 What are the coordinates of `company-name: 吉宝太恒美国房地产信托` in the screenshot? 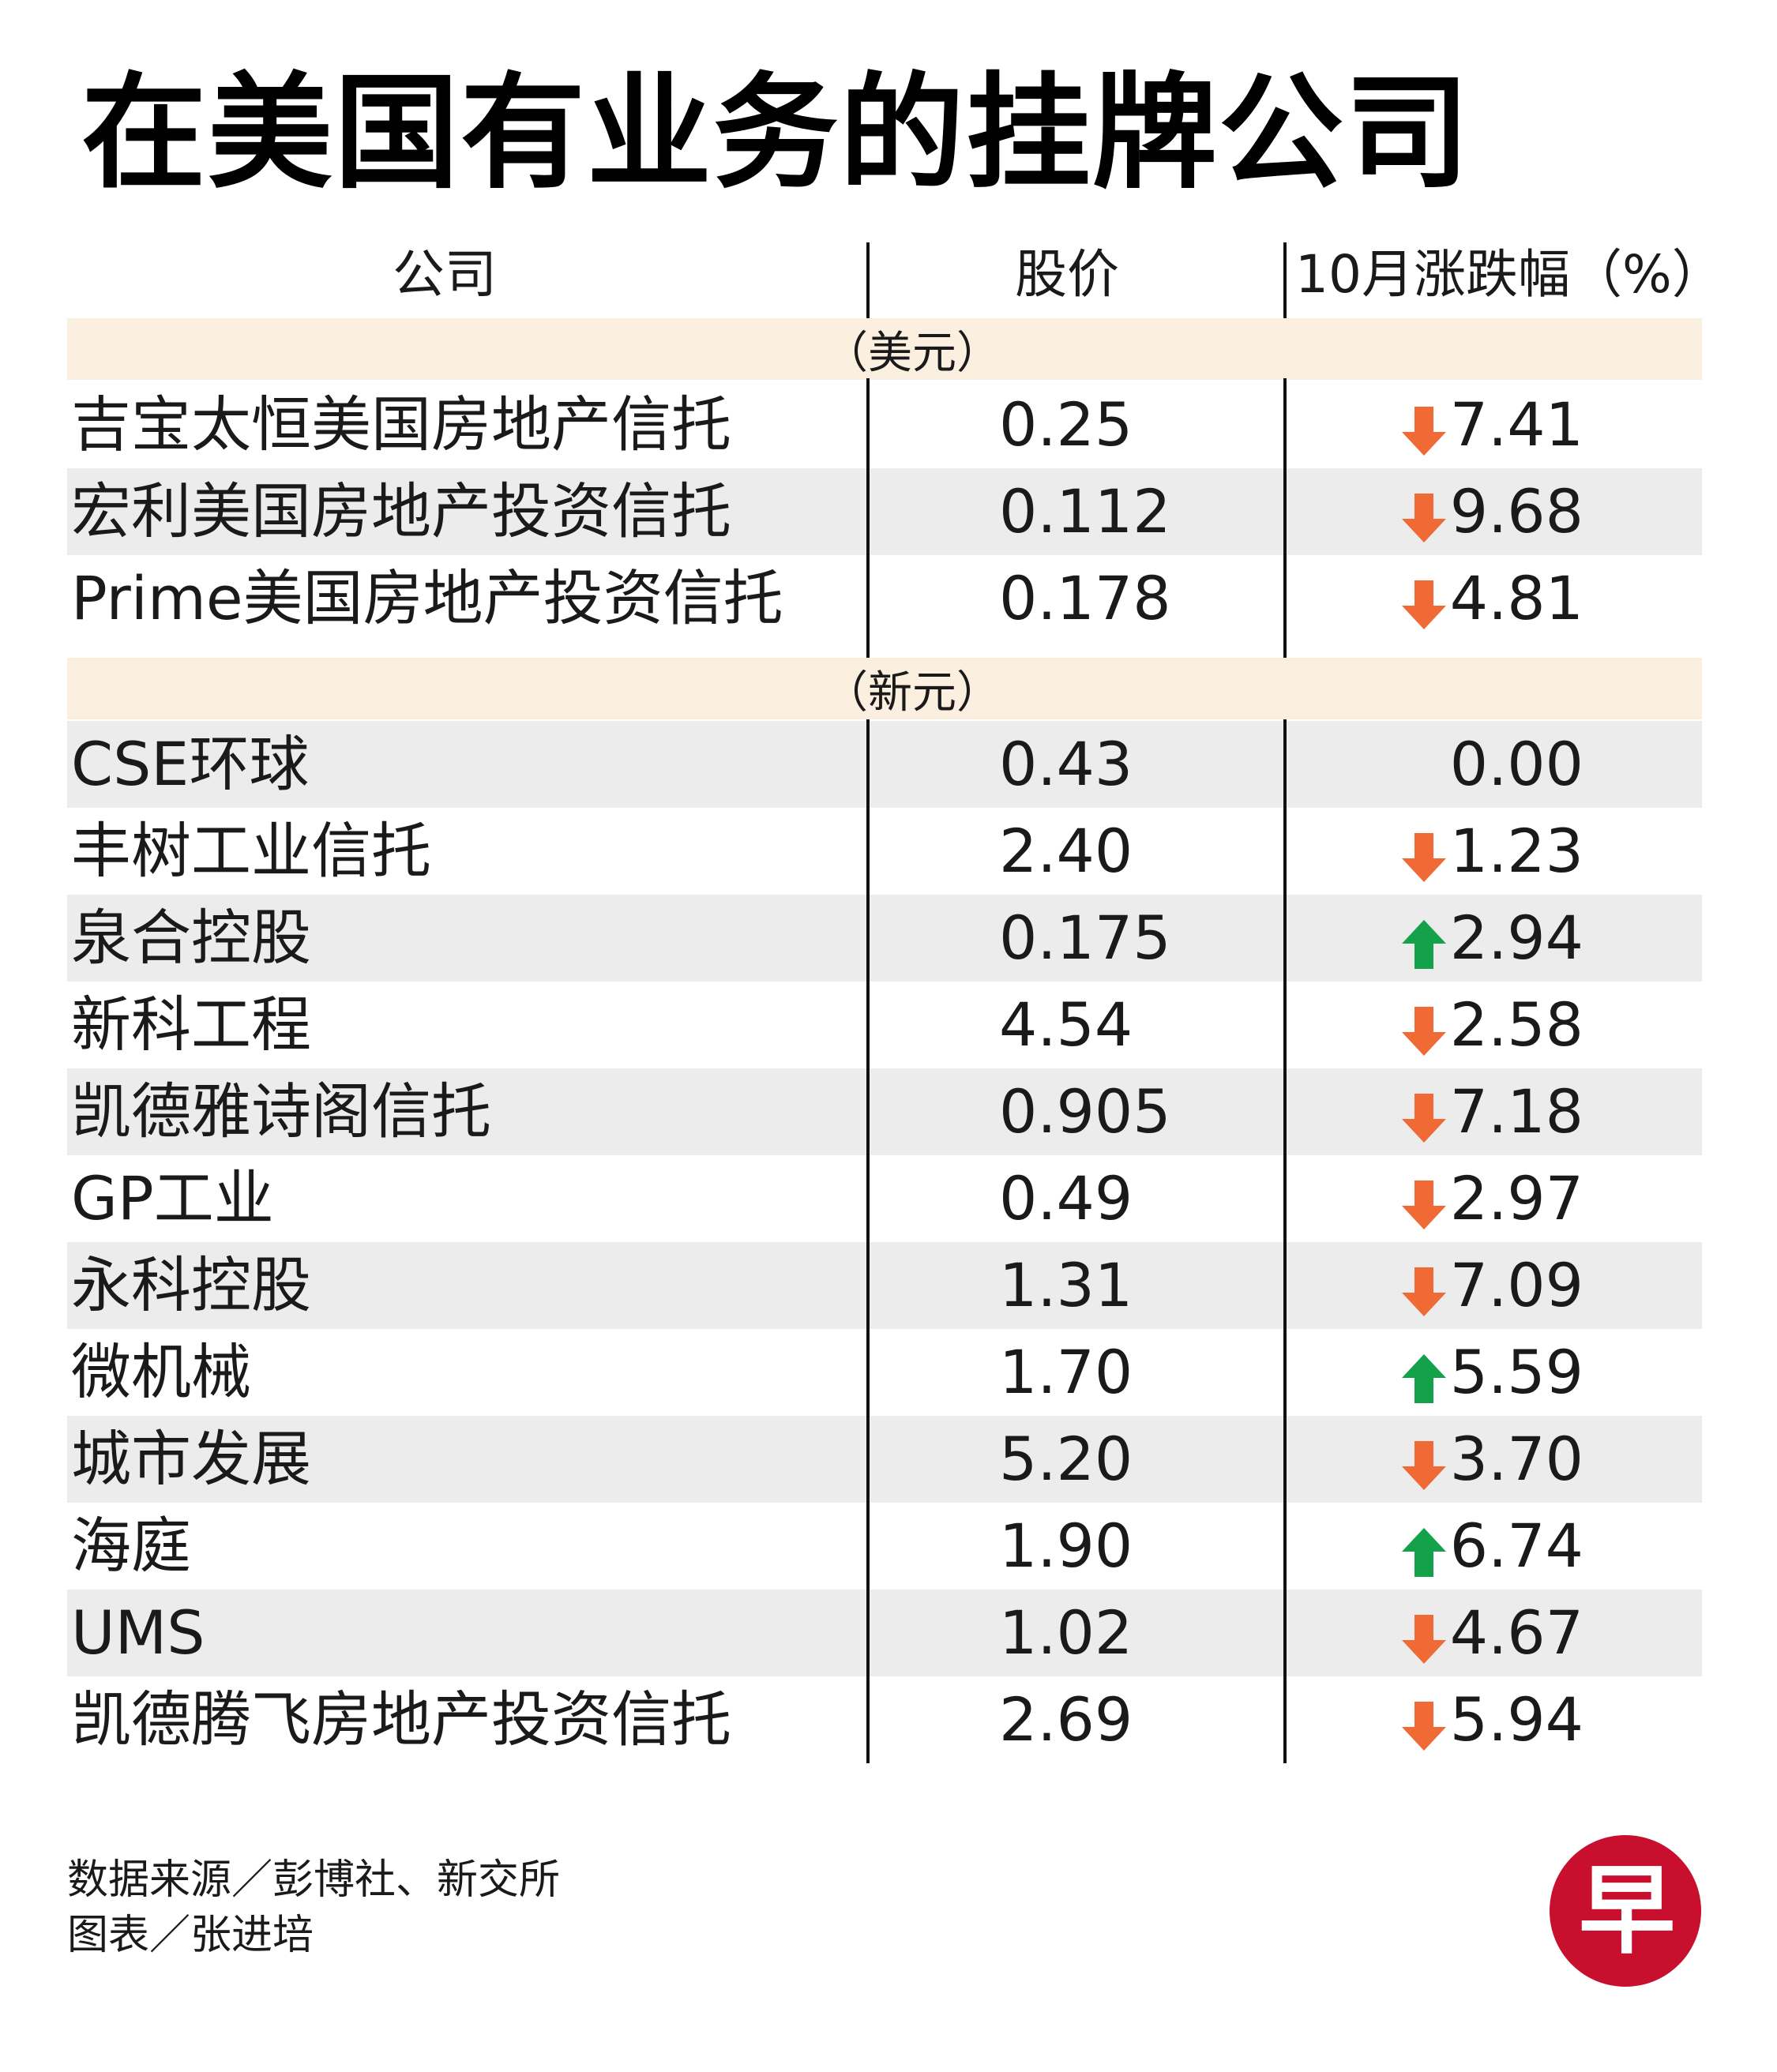 It's located at (401, 424).